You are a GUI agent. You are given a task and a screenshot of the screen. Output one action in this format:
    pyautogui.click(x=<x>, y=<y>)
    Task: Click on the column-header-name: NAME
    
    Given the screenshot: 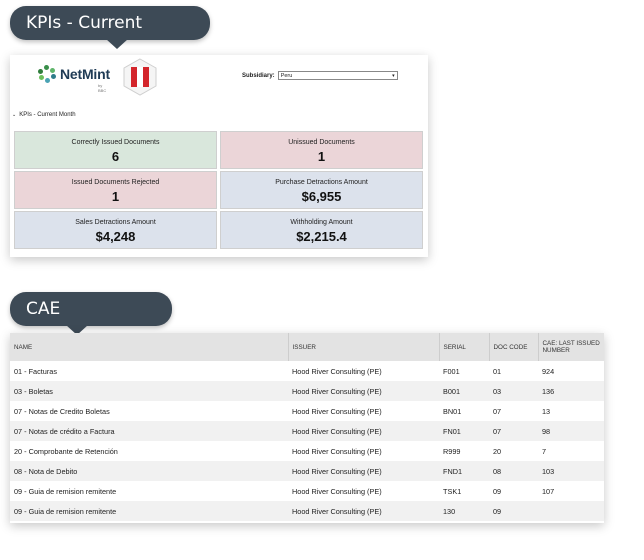 What is the action you would take?
    pyautogui.click(x=149, y=347)
    